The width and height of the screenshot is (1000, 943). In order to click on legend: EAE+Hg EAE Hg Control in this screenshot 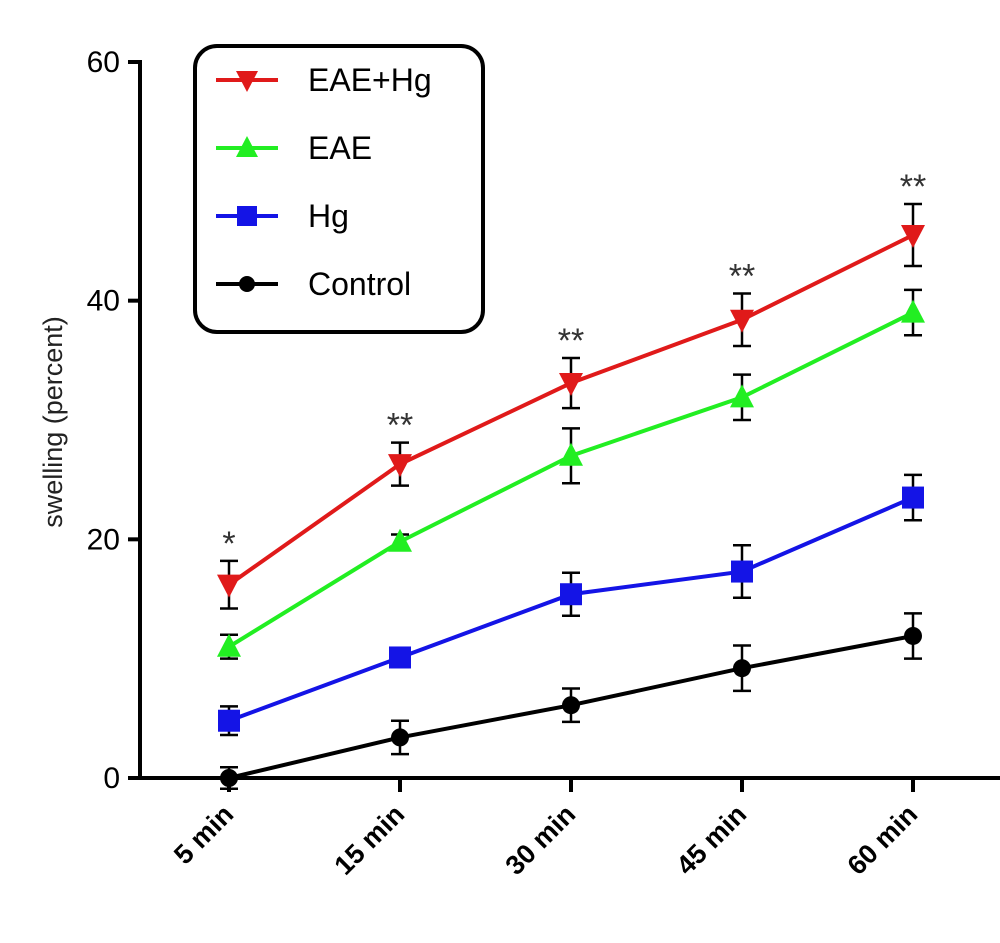, I will do `click(339, 189)`.